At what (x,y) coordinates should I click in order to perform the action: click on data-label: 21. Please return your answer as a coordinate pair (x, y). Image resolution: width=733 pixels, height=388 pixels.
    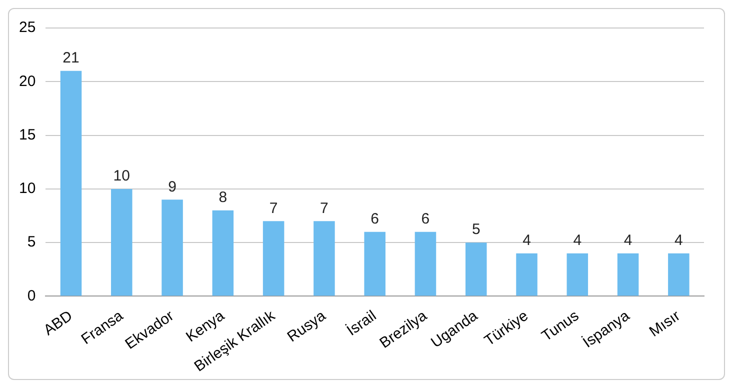
    Looking at the image, I should click on (71, 58).